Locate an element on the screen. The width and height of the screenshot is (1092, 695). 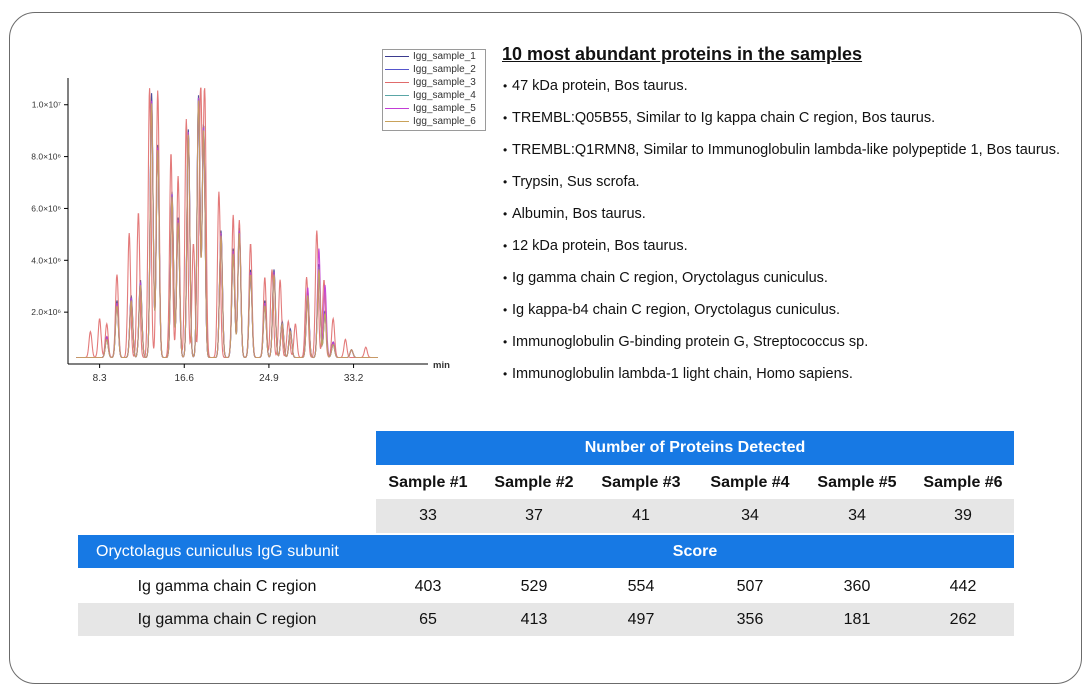
legend-entry: Igg_sample_6 is located at coordinates (434, 121).